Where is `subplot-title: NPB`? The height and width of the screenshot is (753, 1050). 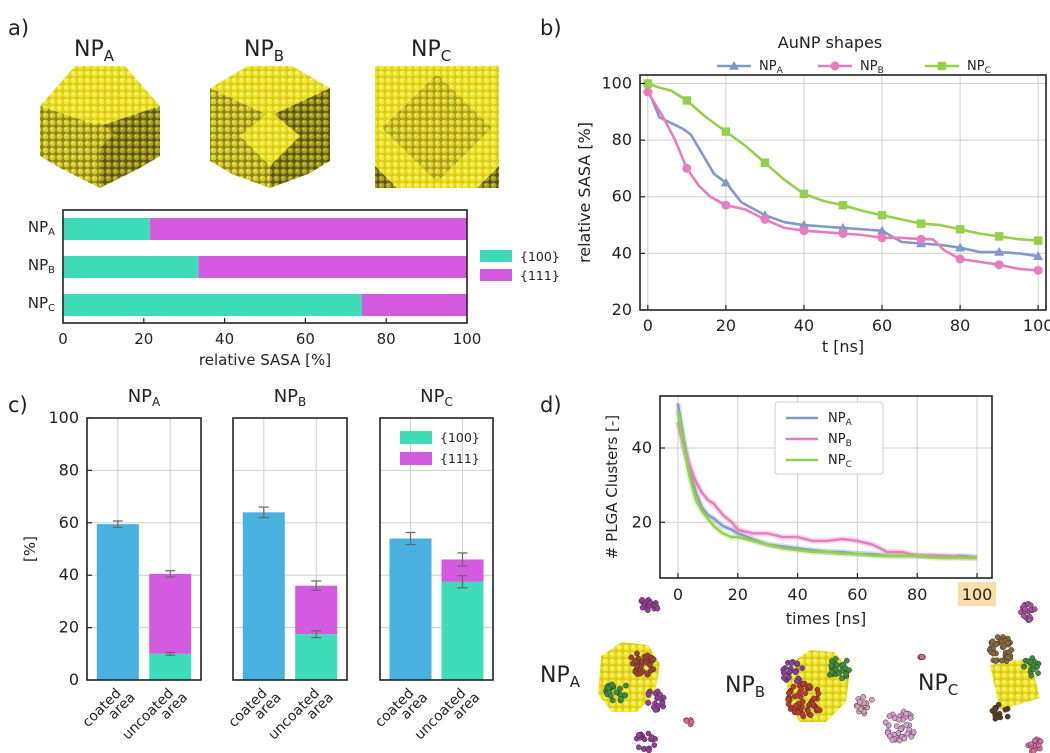
subplot-title: NPB is located at coordinates (290, 397).